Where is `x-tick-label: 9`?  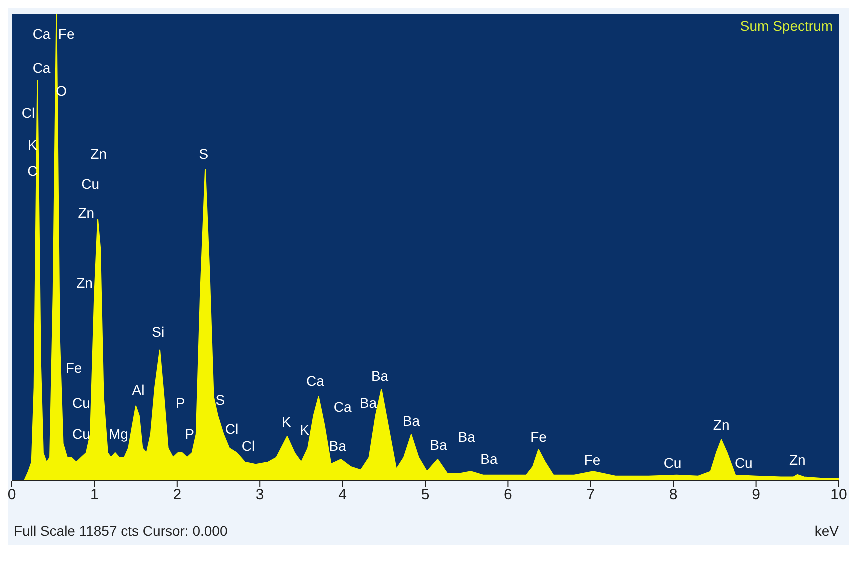 x-tick-label: 9 is located at coordinates (756, 495).